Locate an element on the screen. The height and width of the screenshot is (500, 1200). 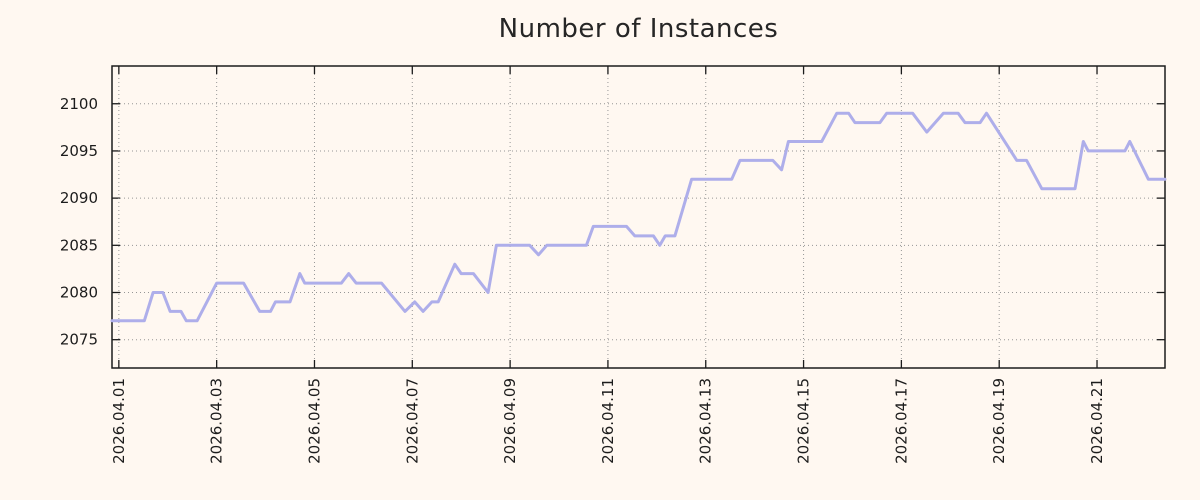
y-tick-label: 2075 is located at coordinates (79, 340).